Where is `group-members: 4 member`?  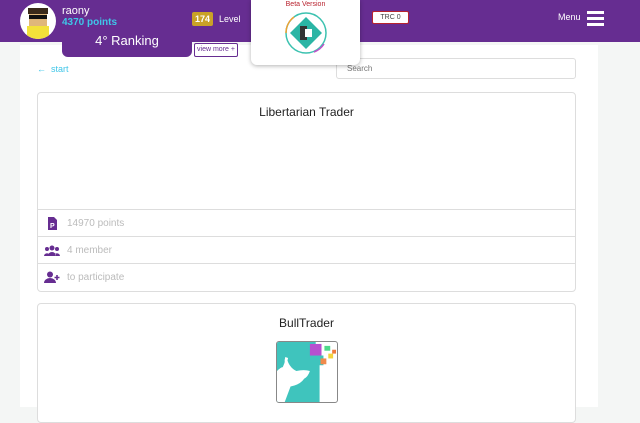 group-members: 4 member is located at coordinates (90, 250).